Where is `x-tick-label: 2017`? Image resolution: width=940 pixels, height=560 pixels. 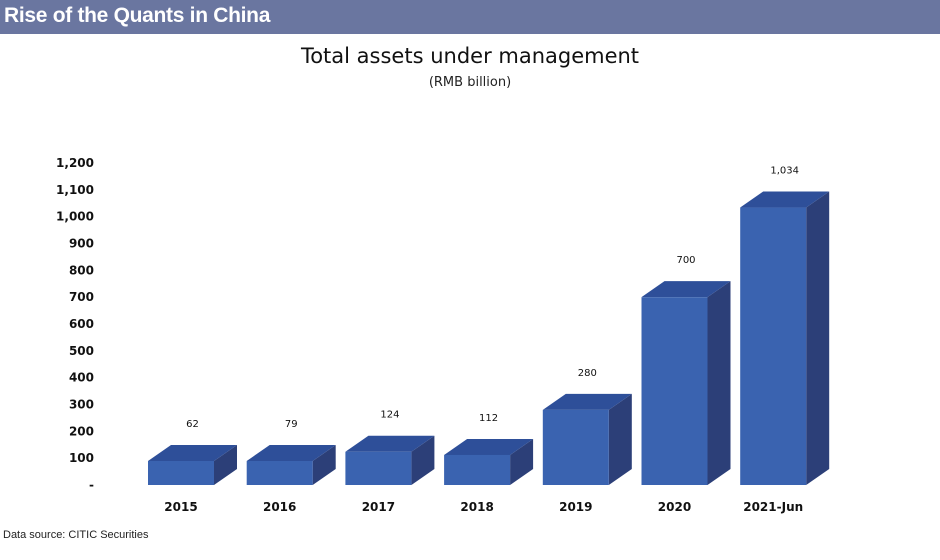
x-tick-label: 2017 is located at coordinates (378, 507).